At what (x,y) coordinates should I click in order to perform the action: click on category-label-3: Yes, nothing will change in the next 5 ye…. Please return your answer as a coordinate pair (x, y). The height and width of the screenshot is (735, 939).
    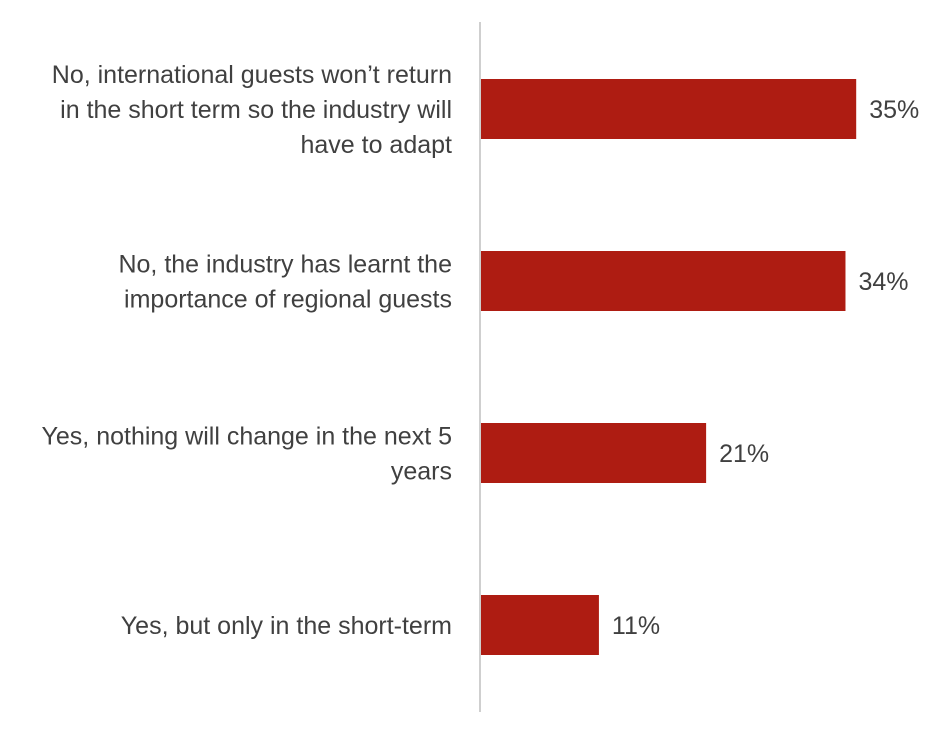
    Looking at the image, I should click on (247, 454).